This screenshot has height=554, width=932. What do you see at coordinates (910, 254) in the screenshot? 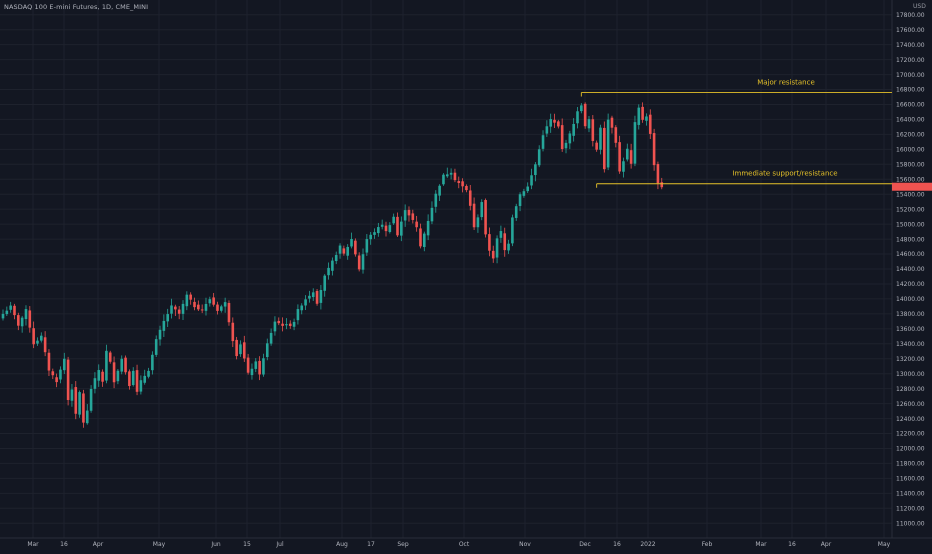
I see `y-tick-label: 14600.00` at bounding box center [910, 254].